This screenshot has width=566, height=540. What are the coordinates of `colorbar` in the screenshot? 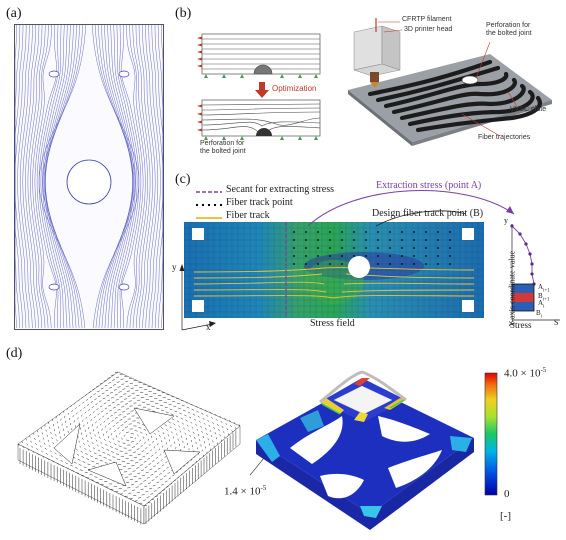 It's located at (491, 434).